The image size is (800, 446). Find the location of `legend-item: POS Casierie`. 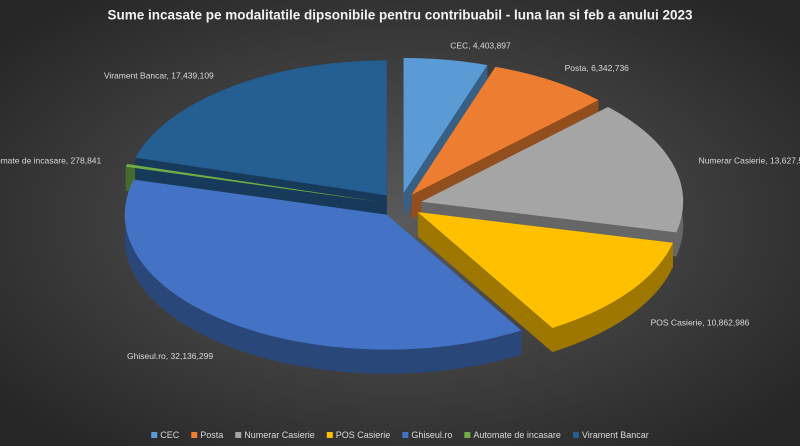

legend-item: POS Casierie is located at coordinates (358, 435).